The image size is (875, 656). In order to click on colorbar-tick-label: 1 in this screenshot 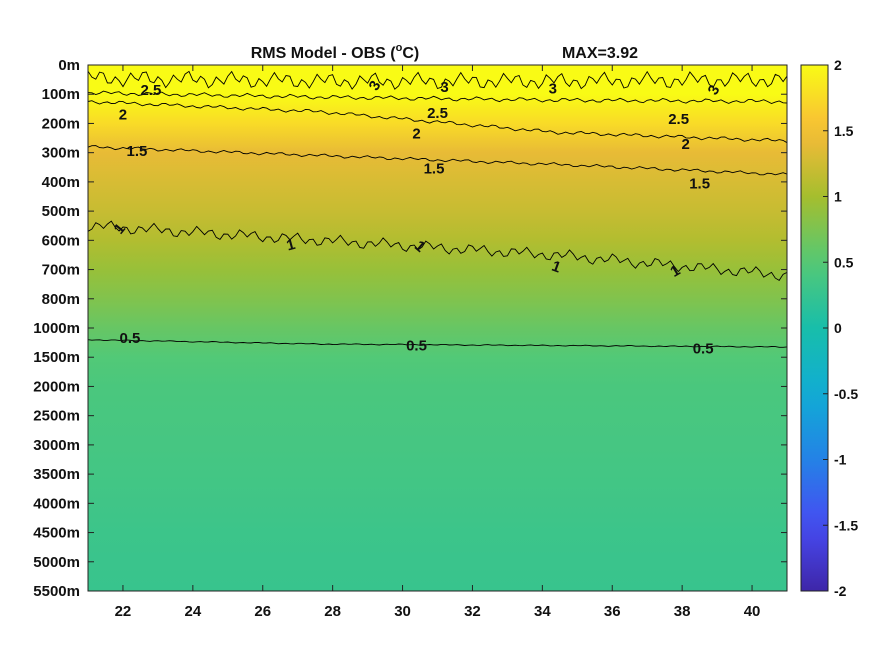, I will do `click(838, 197)`.